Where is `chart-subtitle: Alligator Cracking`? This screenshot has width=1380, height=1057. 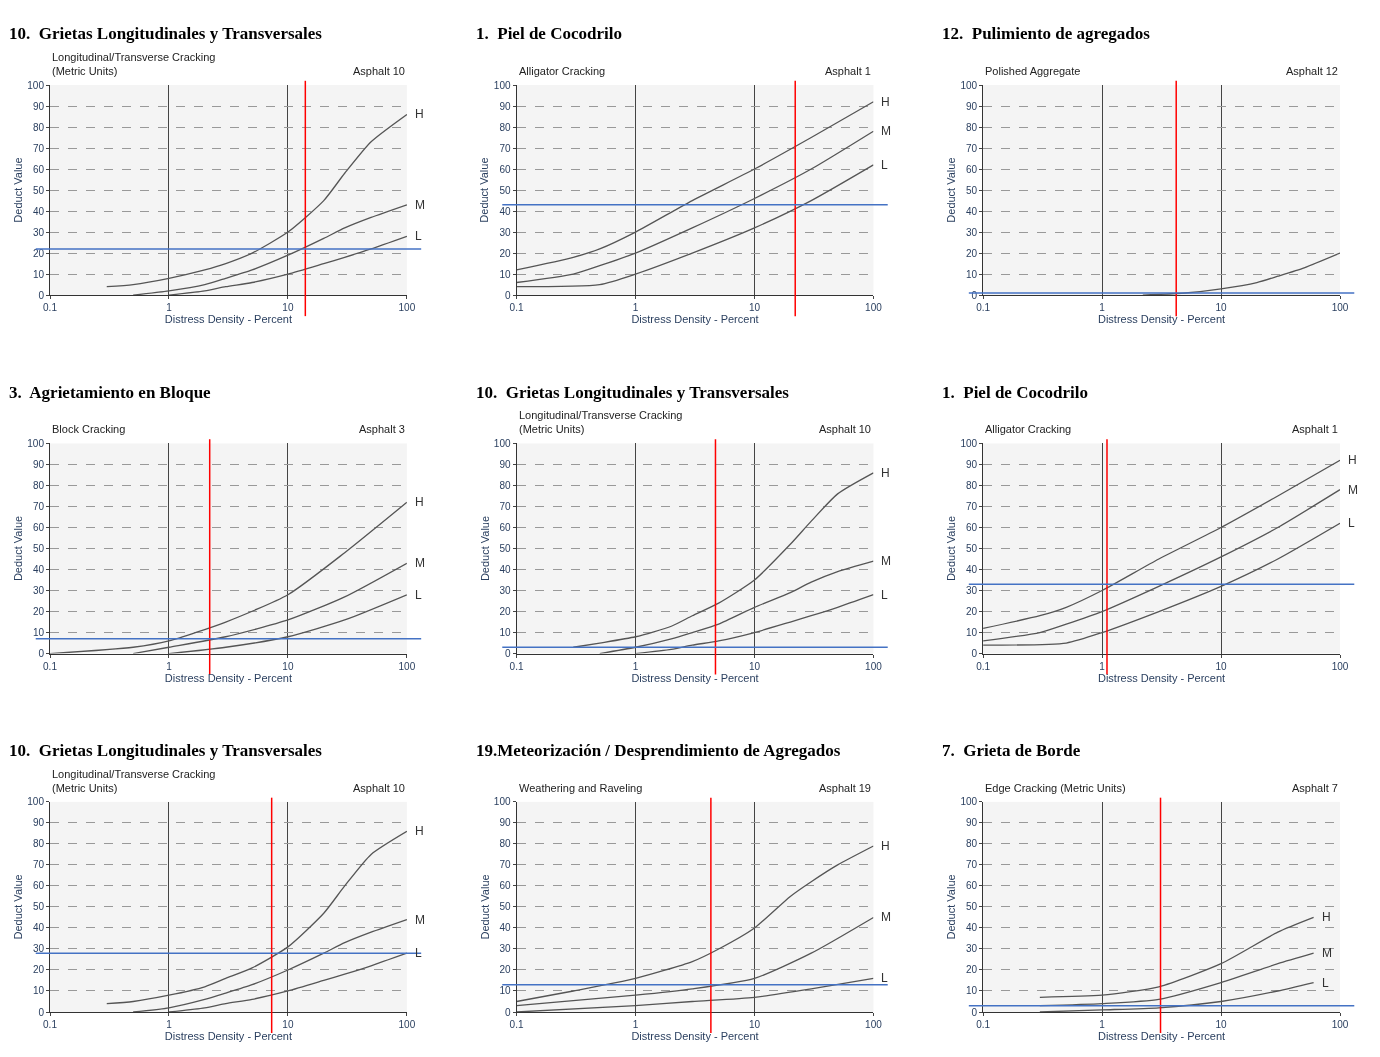
chart-subtitle: Alligator Cracking is located at coordinates (1028, 429).